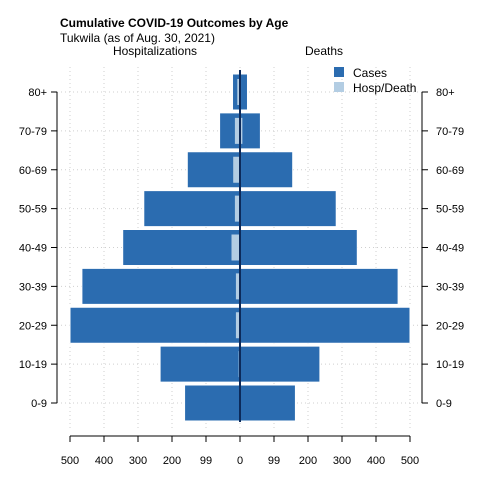 This screenshot has width=480, height=485. Describe the element at coordinates (104, 461) in the screenshot. I see `x-tick-label-1: 400` at that location.